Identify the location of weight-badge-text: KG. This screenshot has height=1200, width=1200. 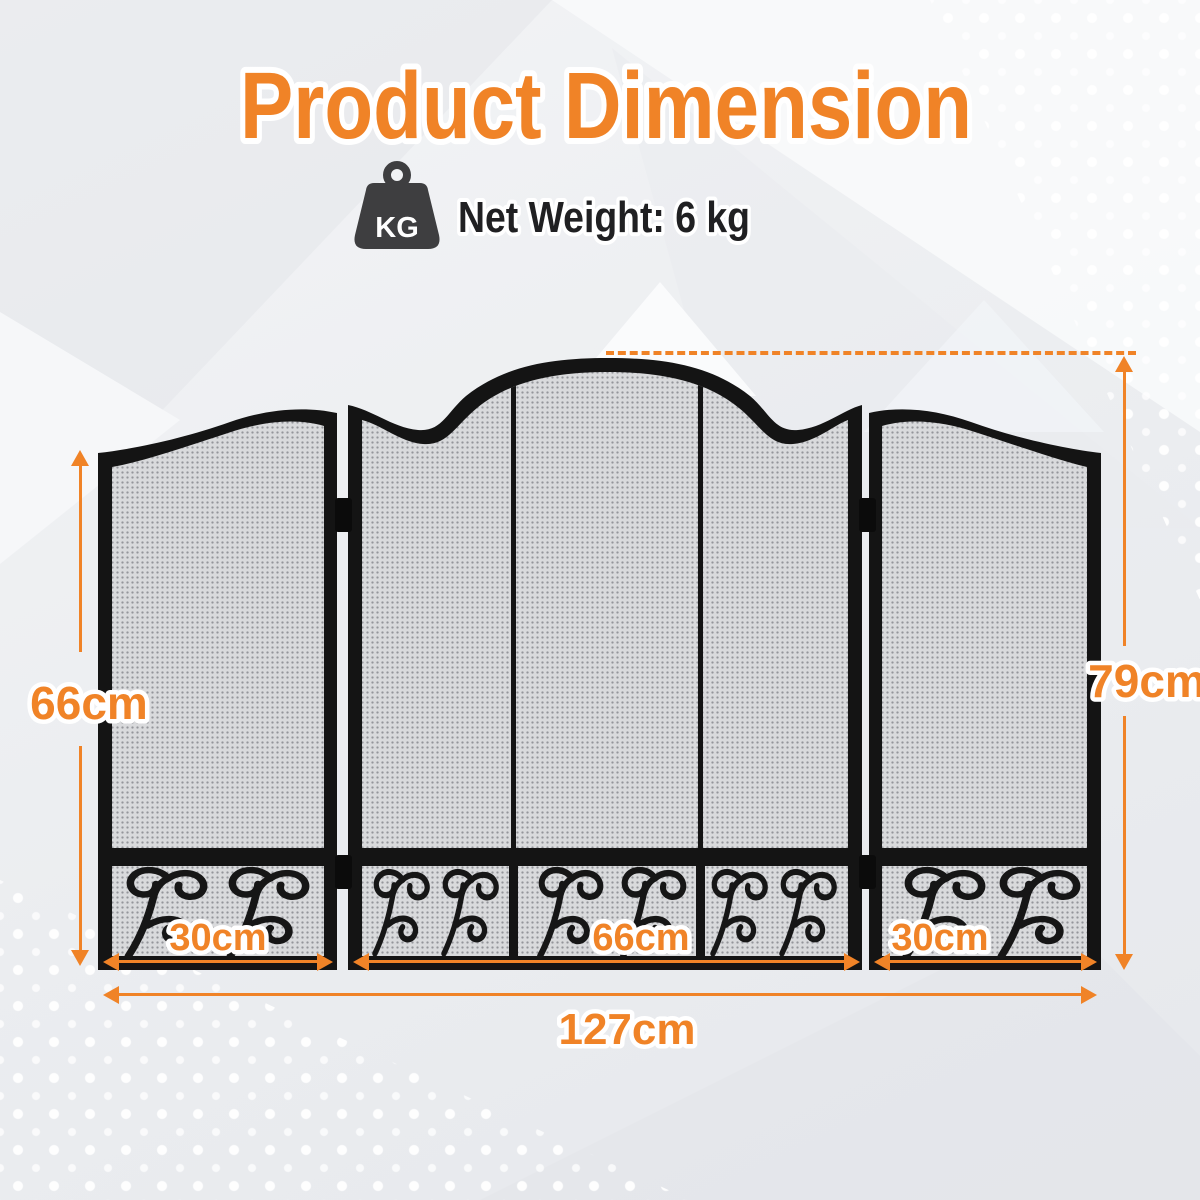
(397, 228).